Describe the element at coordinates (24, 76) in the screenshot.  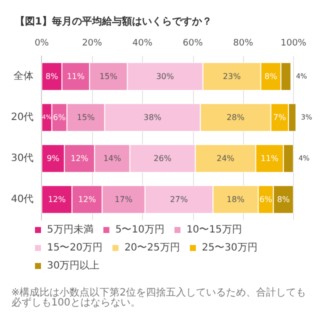
I see `y-tick-label: 全体` at that location.